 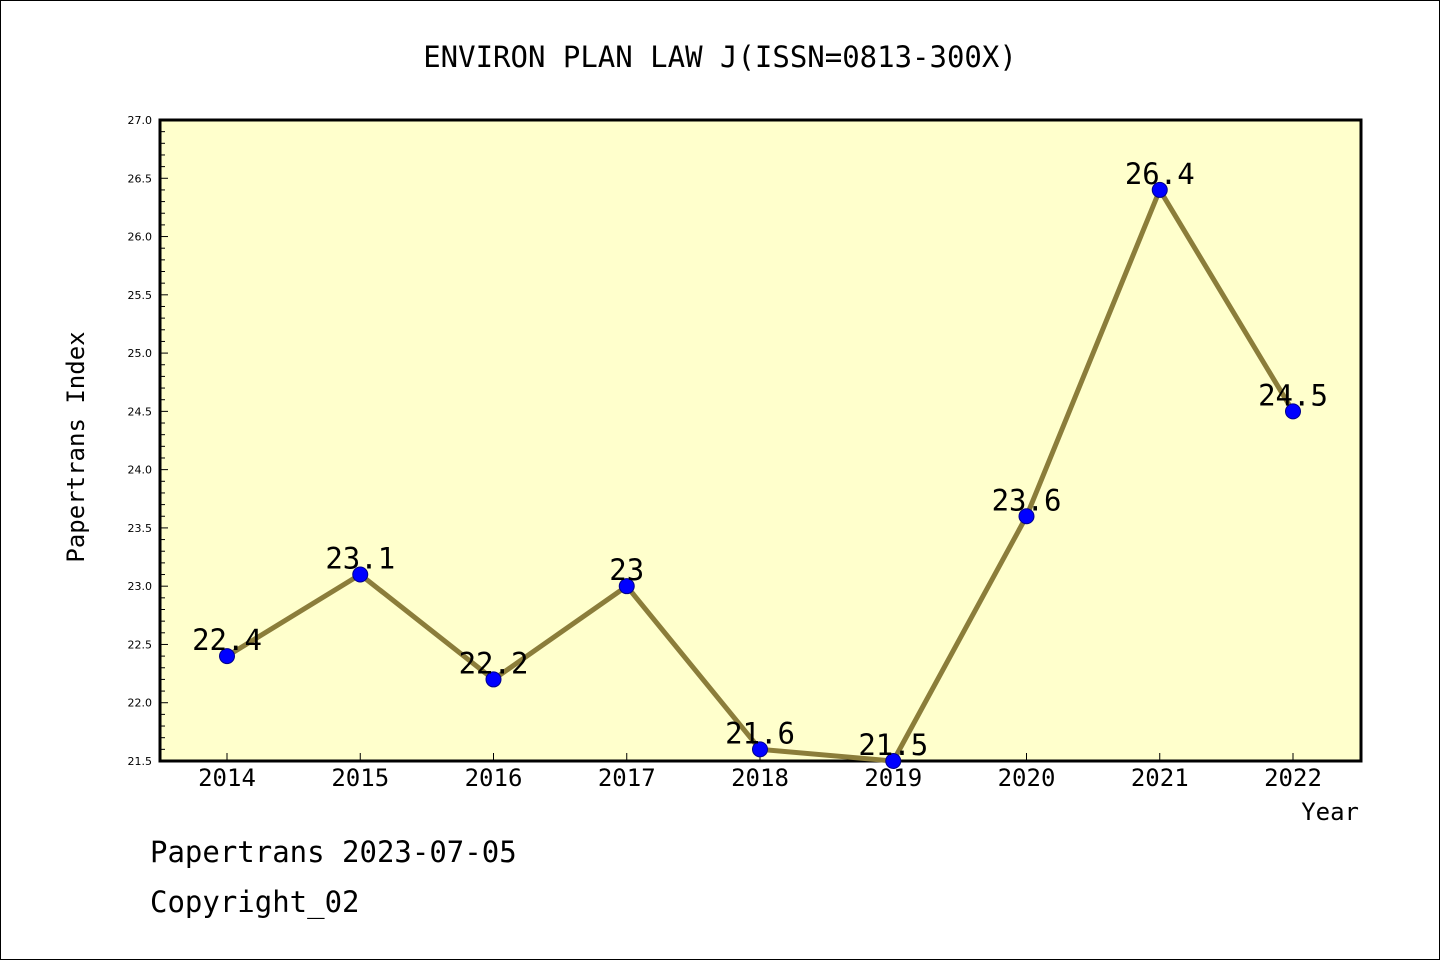 I want to click on x-tick-label: 2017, so click(x=627, y=778).